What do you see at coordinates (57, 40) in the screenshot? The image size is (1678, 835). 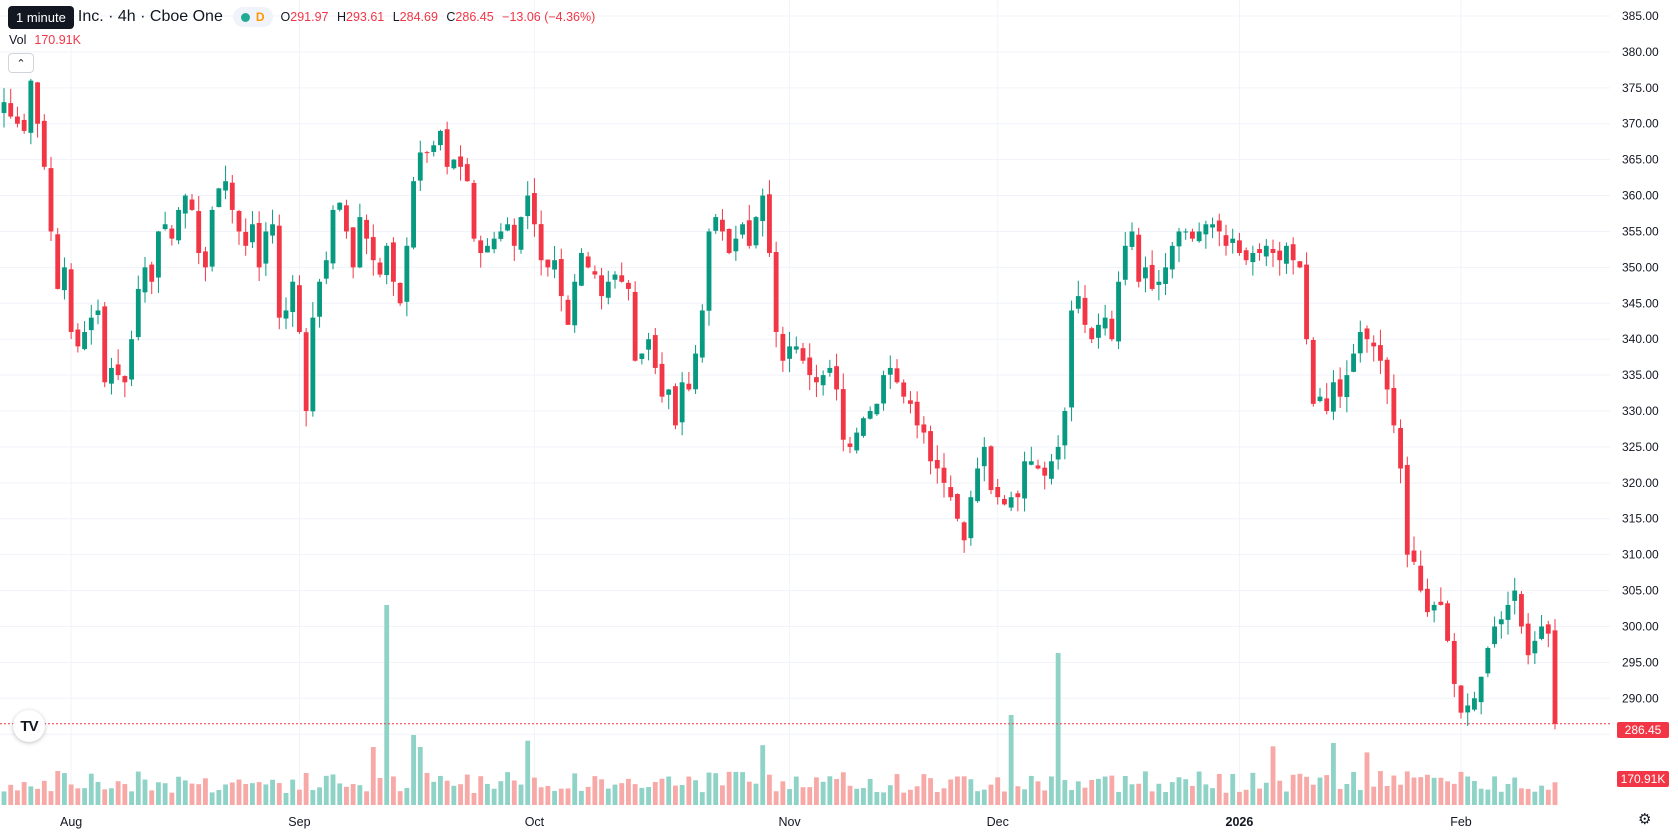 I see `volume-legend-value: 170.91K` at bounding box center [57, 40].